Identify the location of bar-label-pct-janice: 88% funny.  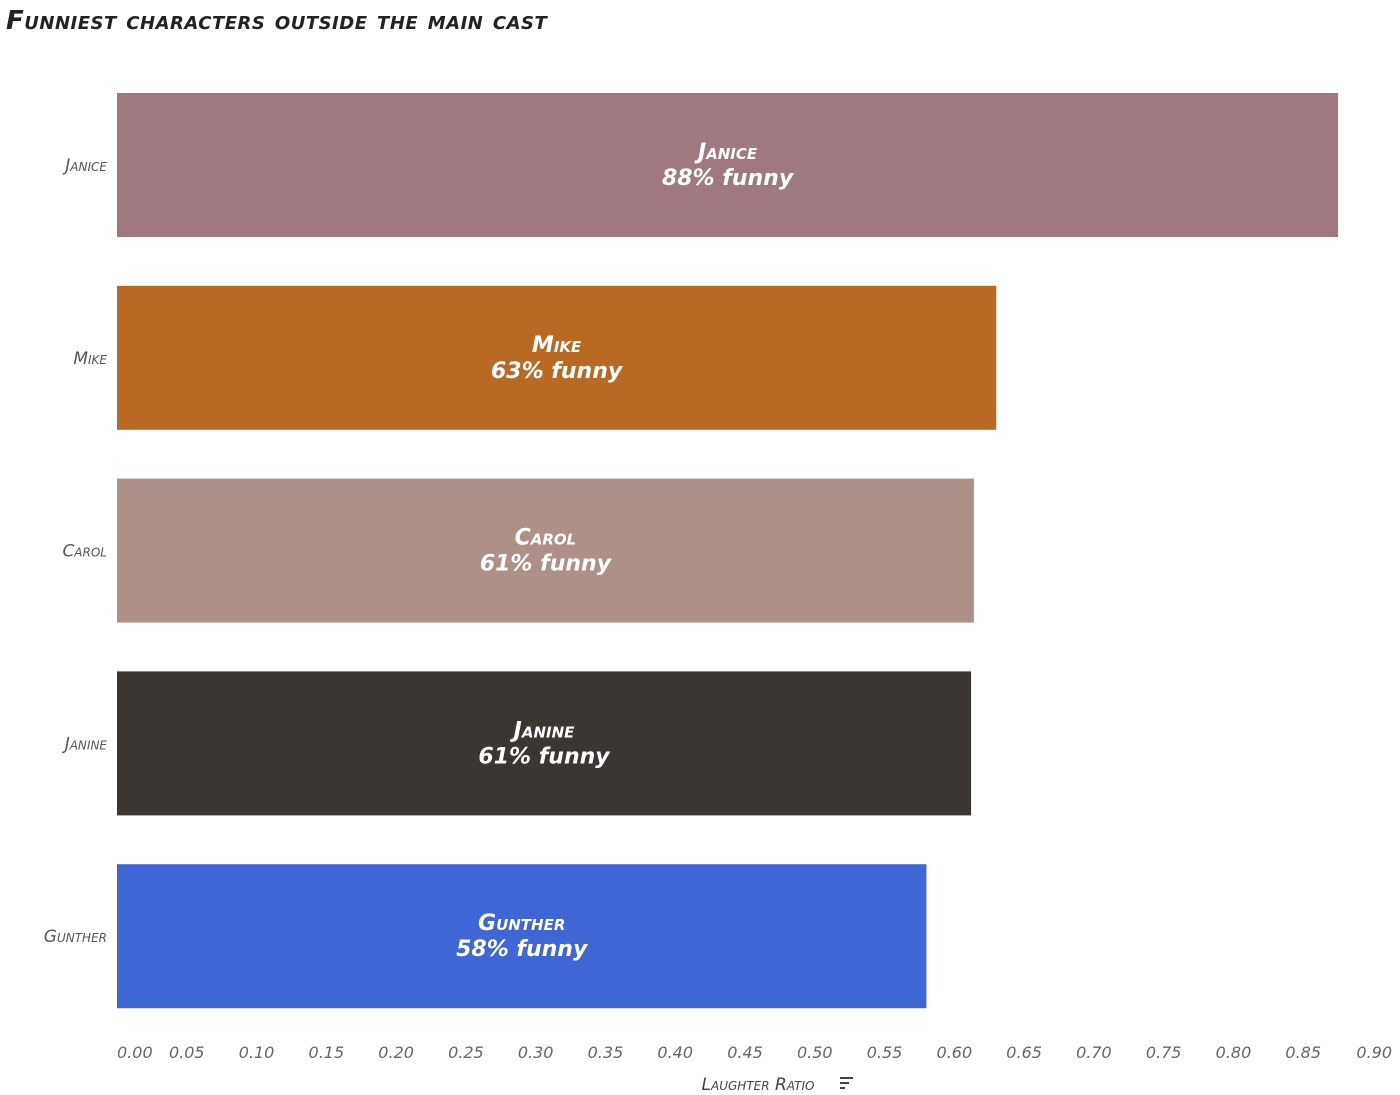
(728, 178).